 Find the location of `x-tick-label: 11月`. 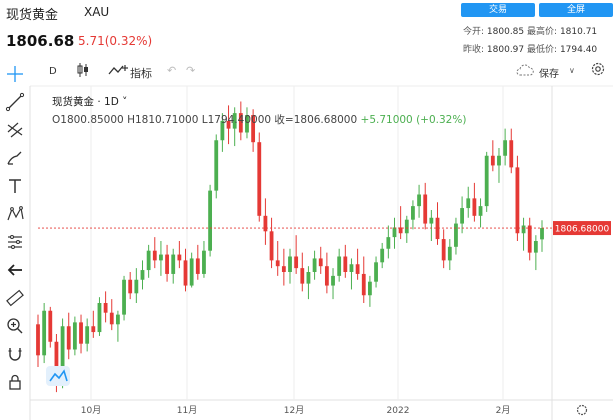

x-tick-label: 11月 is located at coordinates (187, 410).